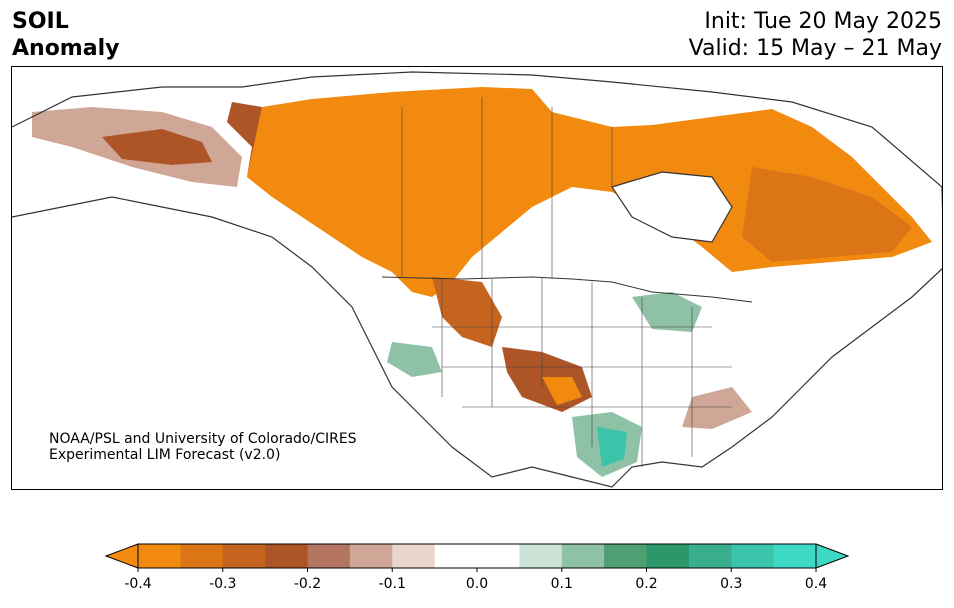 The image size is (954, 608). I want to click on credit-line-2: Experimental LIM Forecast (v2.0), so click(165, 455).